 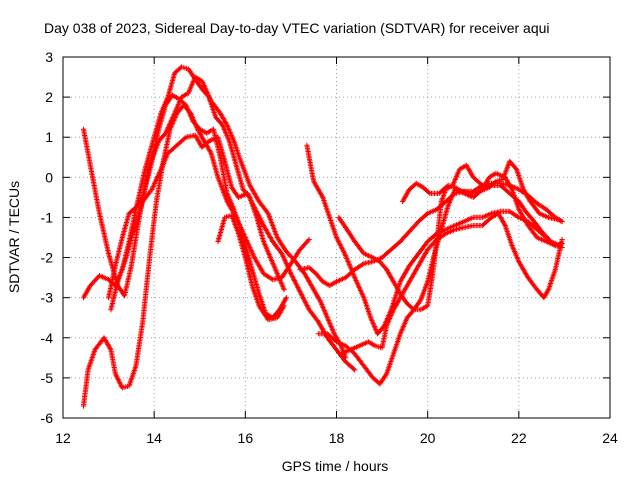 What do you see at coordinates (610, 438) in the screenshot?
I see `x-tick-label: 24` at bounding box center [610, 438].